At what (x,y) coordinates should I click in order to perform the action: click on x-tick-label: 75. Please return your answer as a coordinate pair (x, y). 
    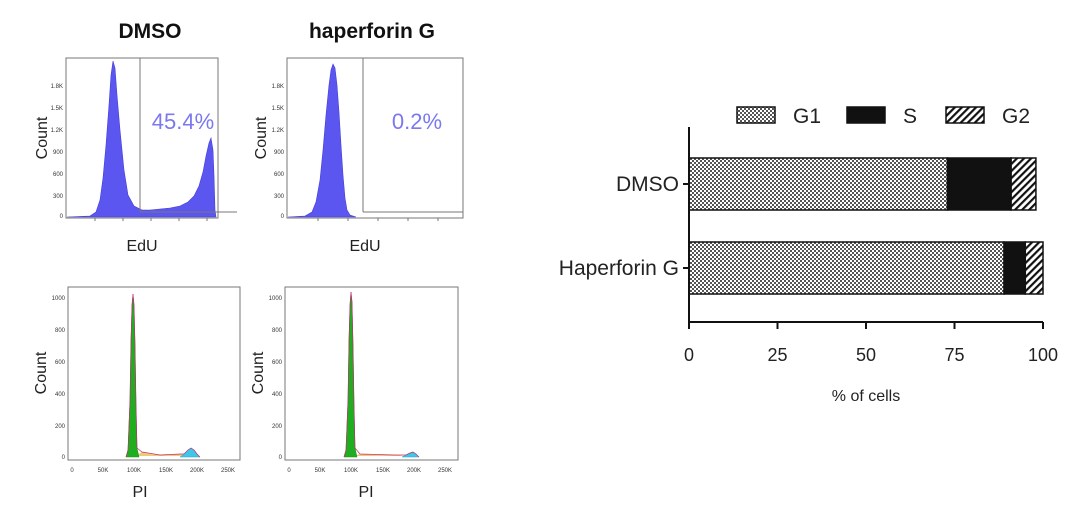
    Looking at the image, I should click on (954, 355).